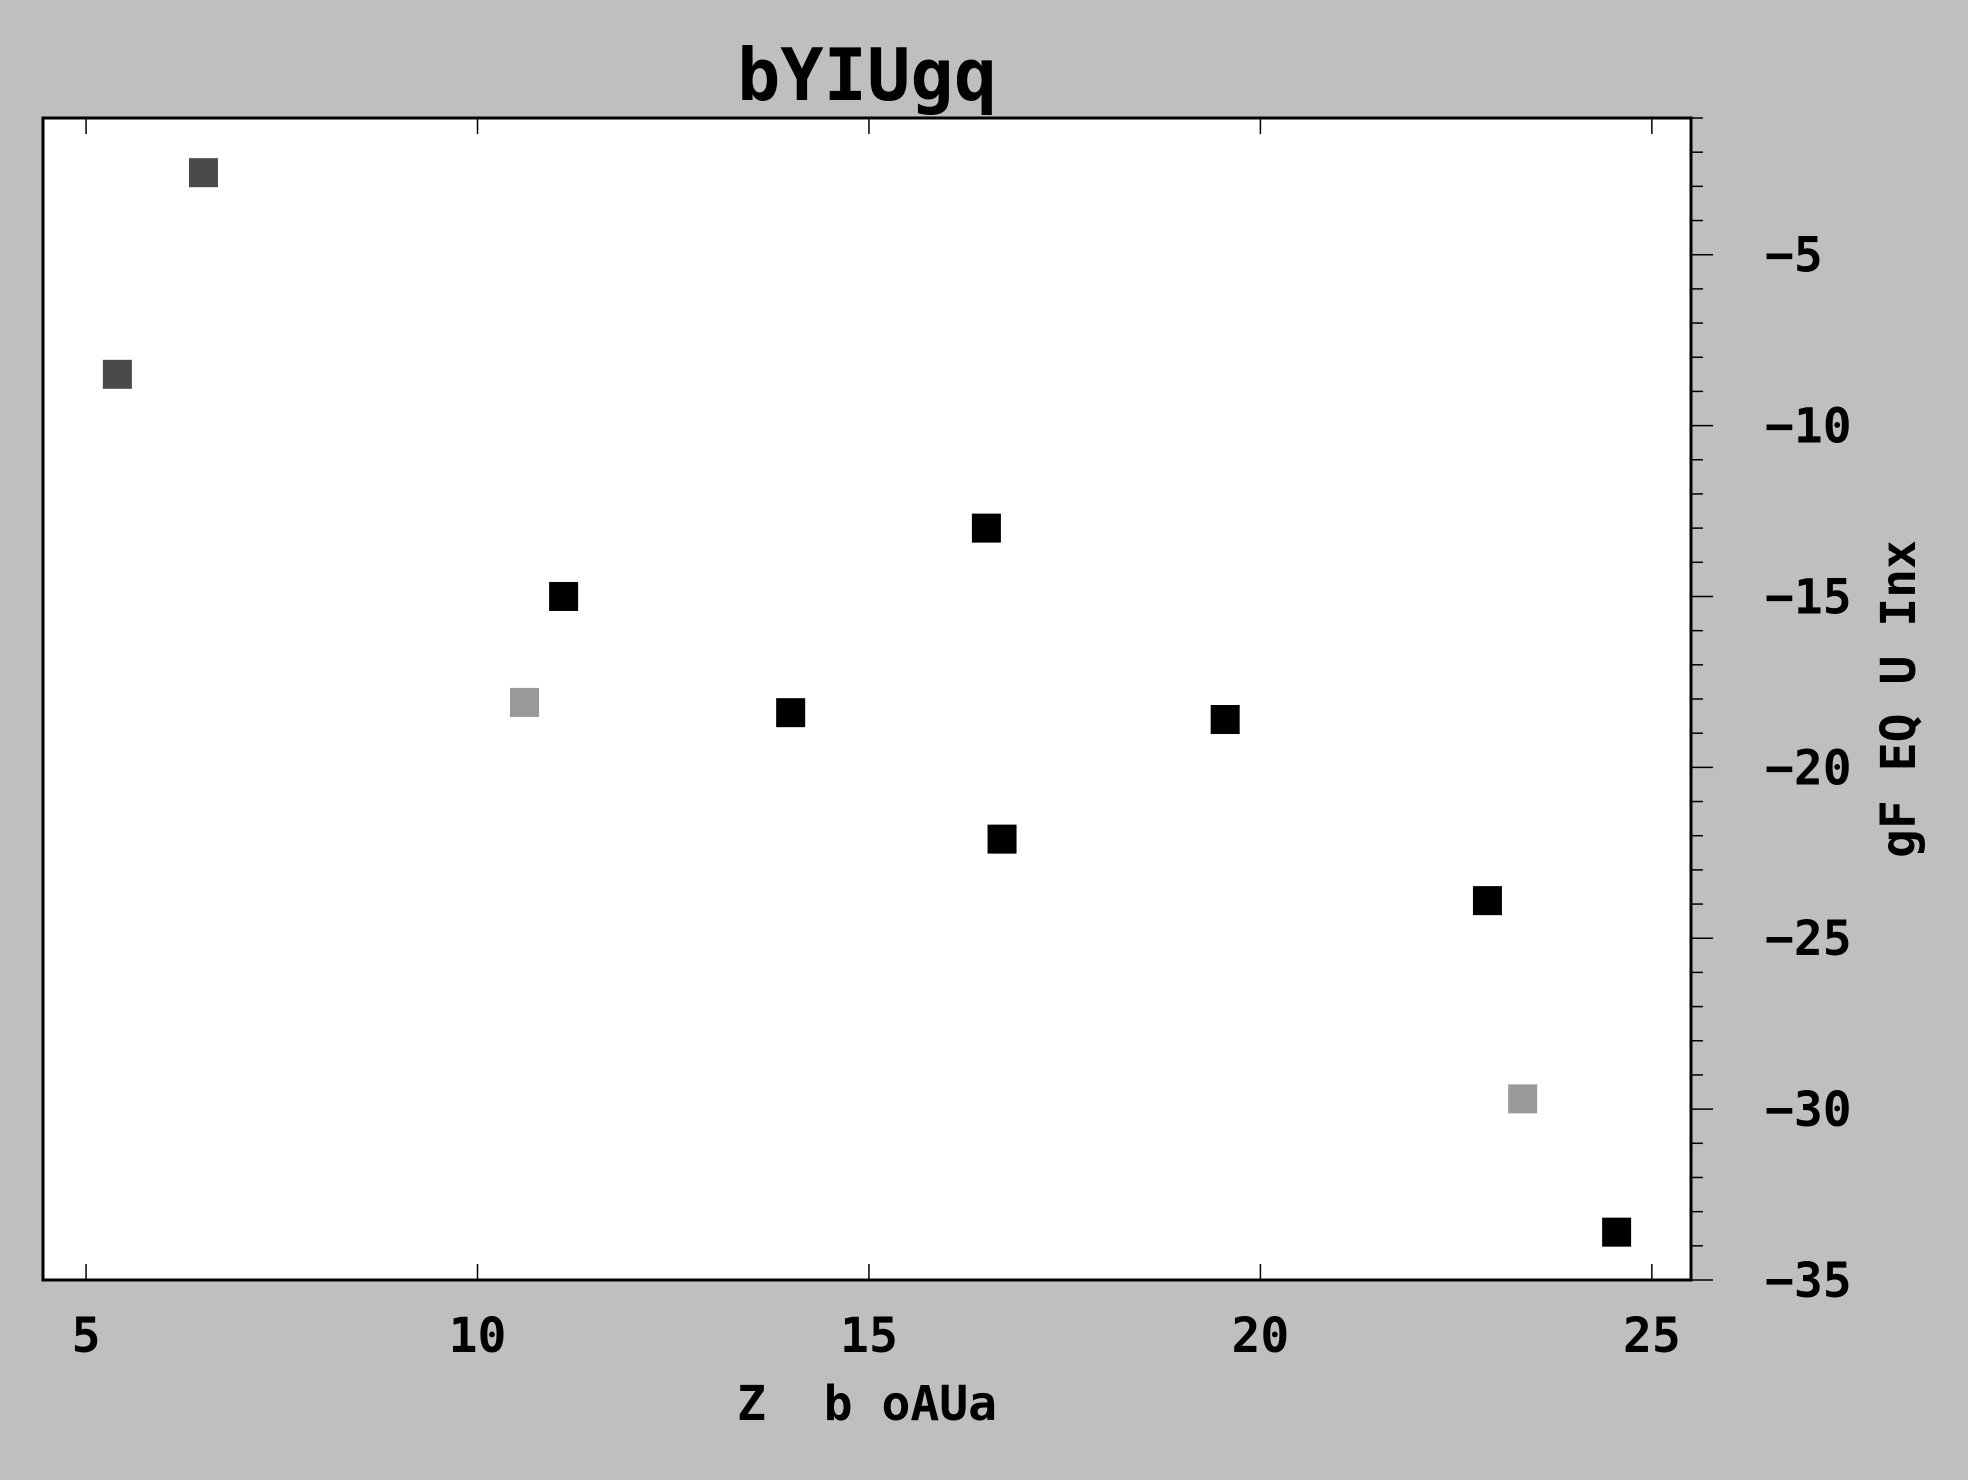 The height and width of the screenshot is (1480, 1968). Describe the element at coordinates (478, 1336) in the screenshot. I see `x-tick-label: 10` at that location.